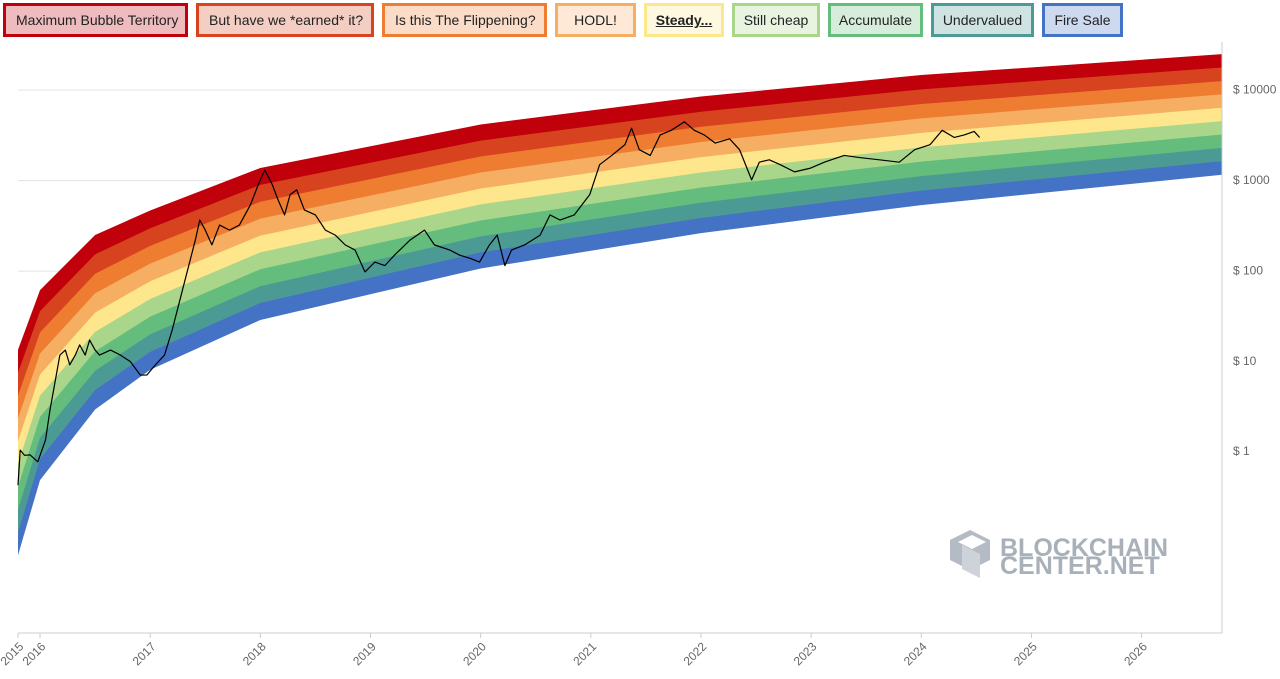 Image resolution: width=1280 pixels, height=679 pixels. I want to click on y-tick-label: $ 1000, so click(1251, 180).